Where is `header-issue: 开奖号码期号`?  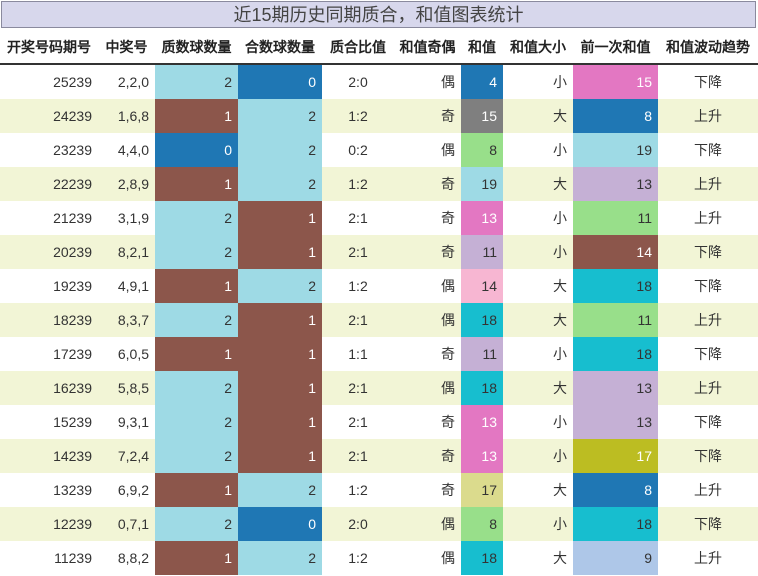 header-issue: 开奖号码期号 is located at coordinates (49, 48).